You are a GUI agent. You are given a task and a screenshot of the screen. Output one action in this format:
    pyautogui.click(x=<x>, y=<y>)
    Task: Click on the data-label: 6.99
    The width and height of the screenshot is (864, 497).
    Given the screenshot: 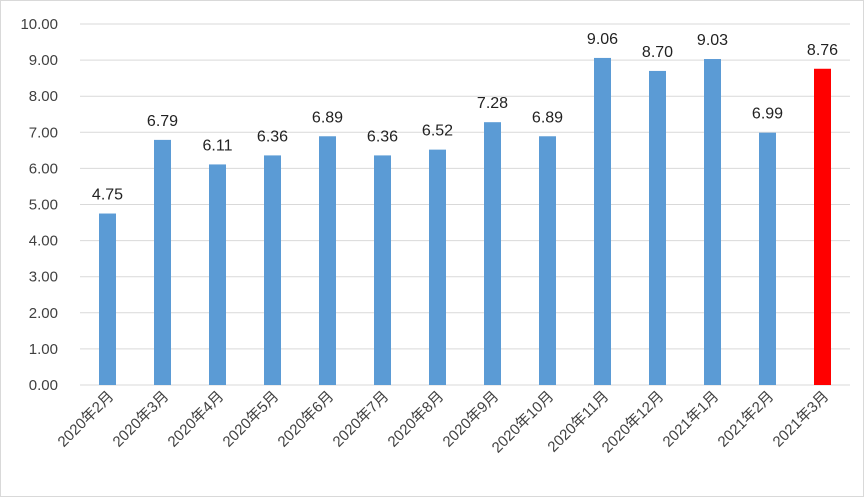 What is the action you would take?
    pyautogui.click(x=767, y=114)
    